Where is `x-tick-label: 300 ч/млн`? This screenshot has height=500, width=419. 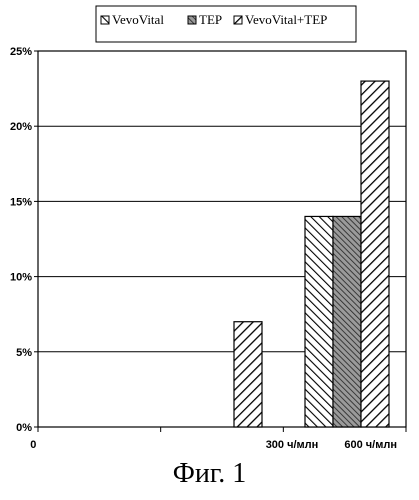
x-tick-label: 300 ч/млн is located at coordinates (292, 445).